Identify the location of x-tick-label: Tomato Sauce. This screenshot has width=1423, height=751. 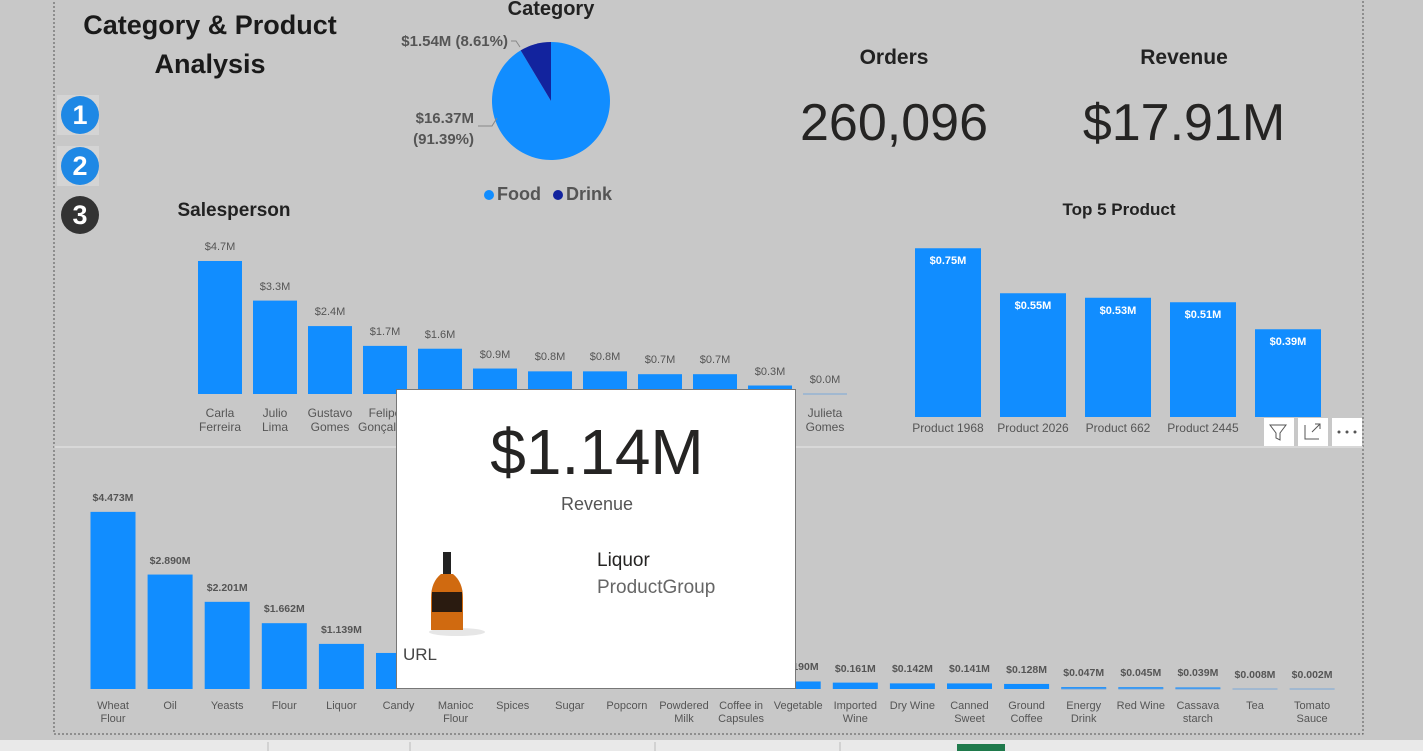
(1312, 712).